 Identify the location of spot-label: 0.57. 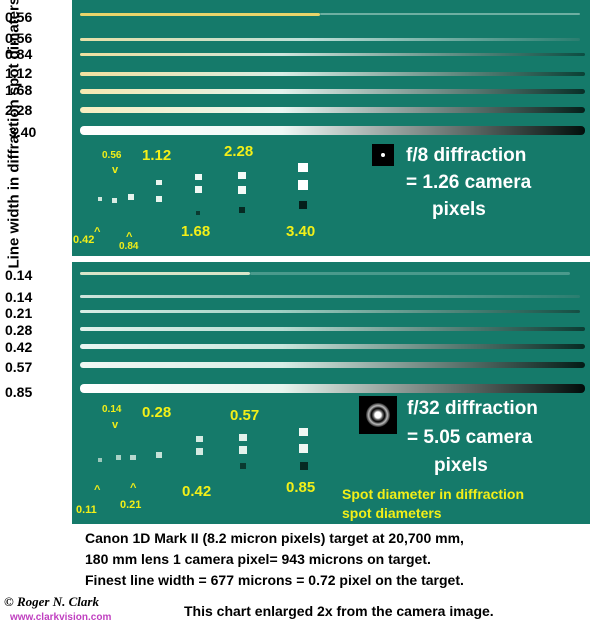
(245, 415).